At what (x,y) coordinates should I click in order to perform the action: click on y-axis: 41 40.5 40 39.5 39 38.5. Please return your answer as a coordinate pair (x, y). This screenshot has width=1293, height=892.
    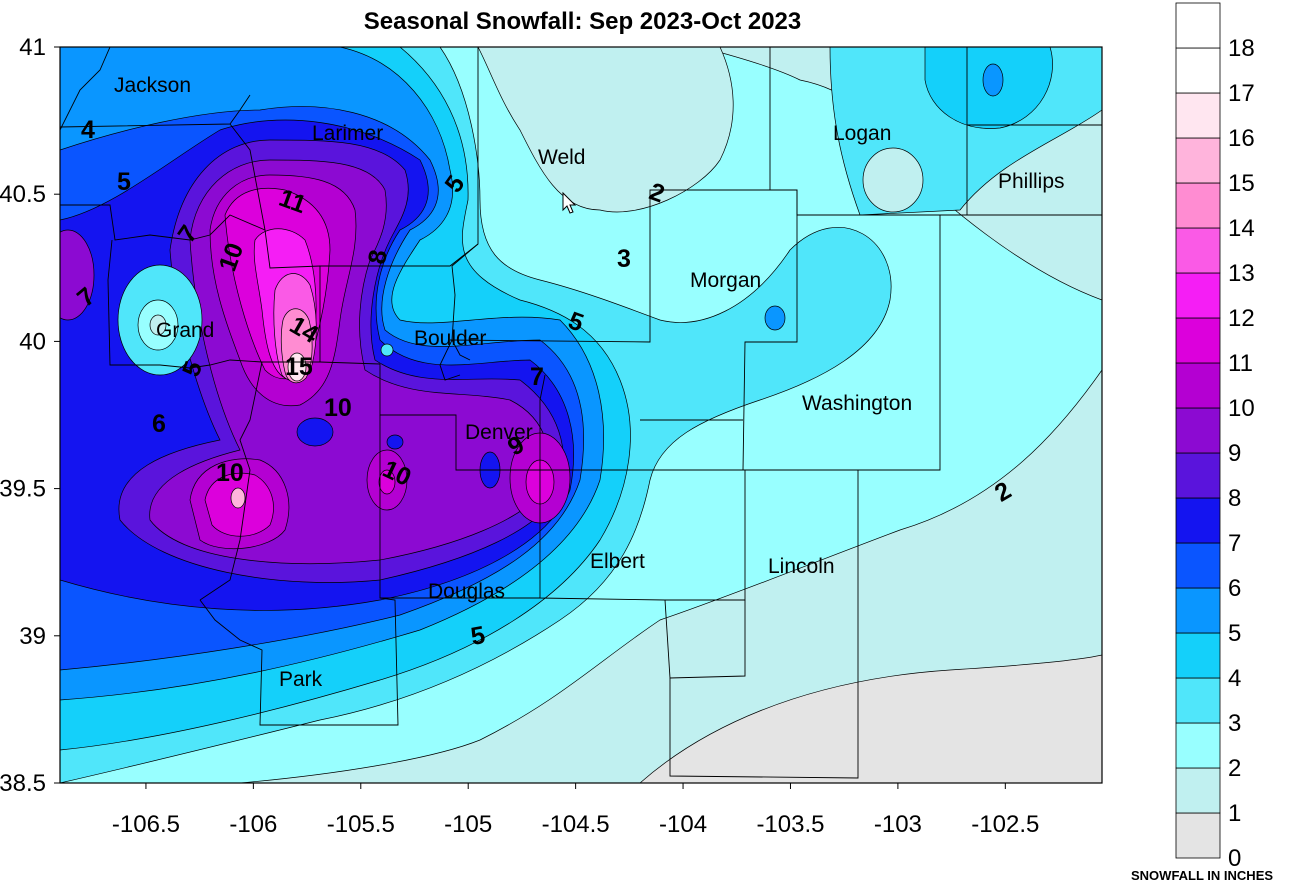
    Looking at the image, I should click on (30, 415).